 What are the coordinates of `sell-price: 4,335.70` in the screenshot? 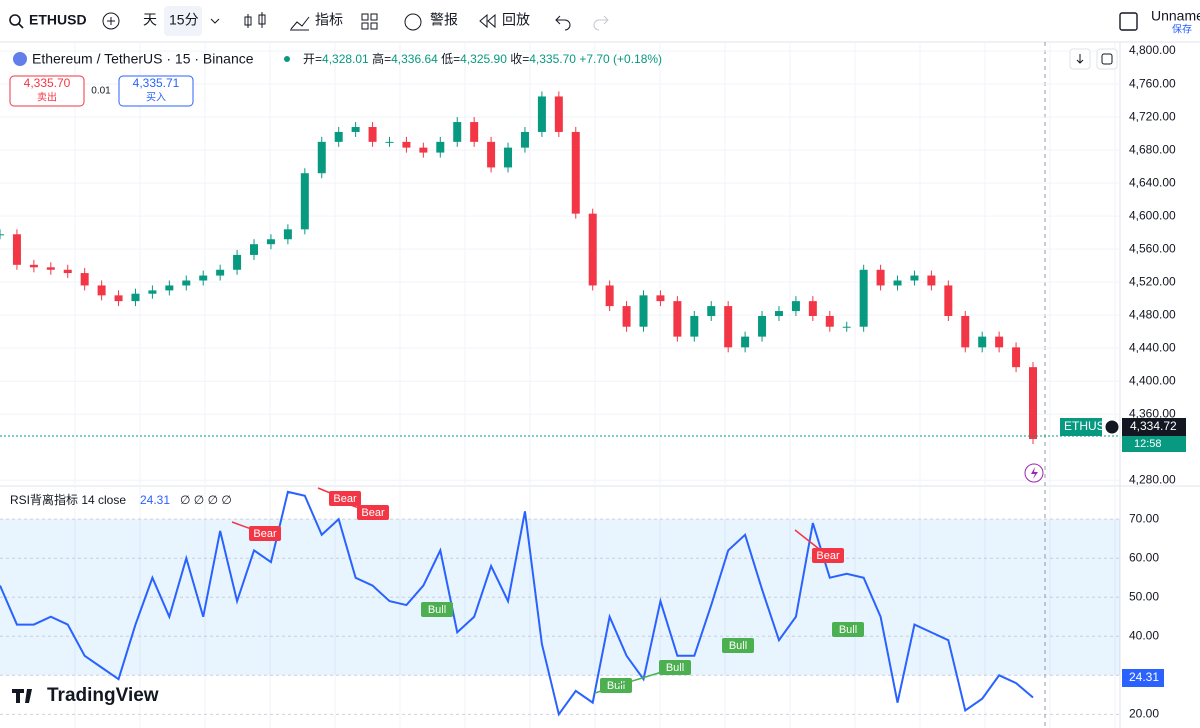 It's located at (47, 83).